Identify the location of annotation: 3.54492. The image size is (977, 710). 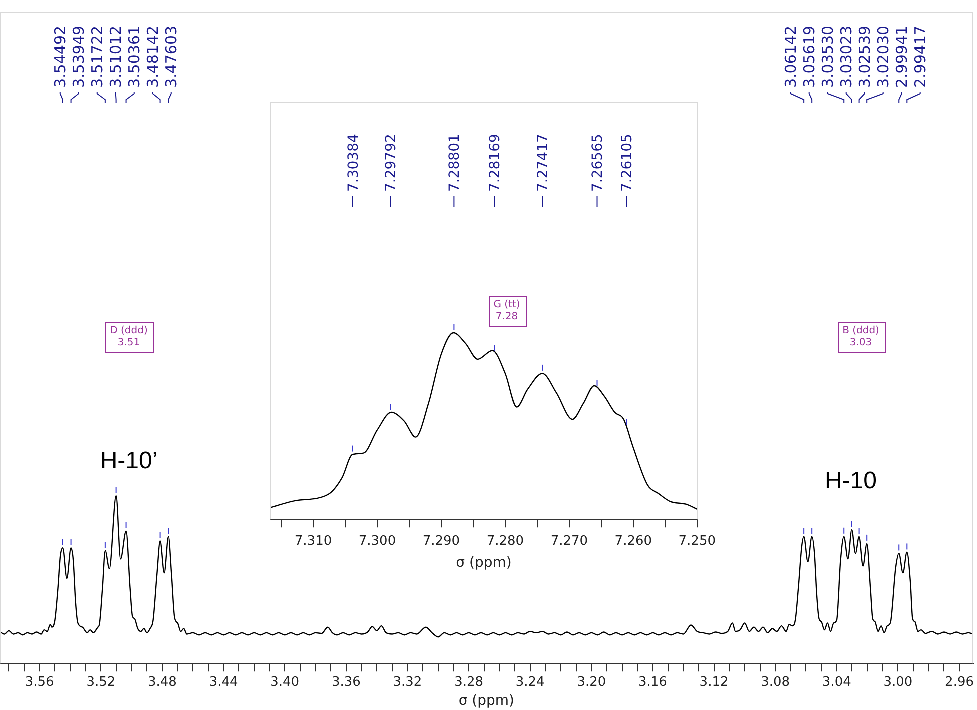
(61, 57).